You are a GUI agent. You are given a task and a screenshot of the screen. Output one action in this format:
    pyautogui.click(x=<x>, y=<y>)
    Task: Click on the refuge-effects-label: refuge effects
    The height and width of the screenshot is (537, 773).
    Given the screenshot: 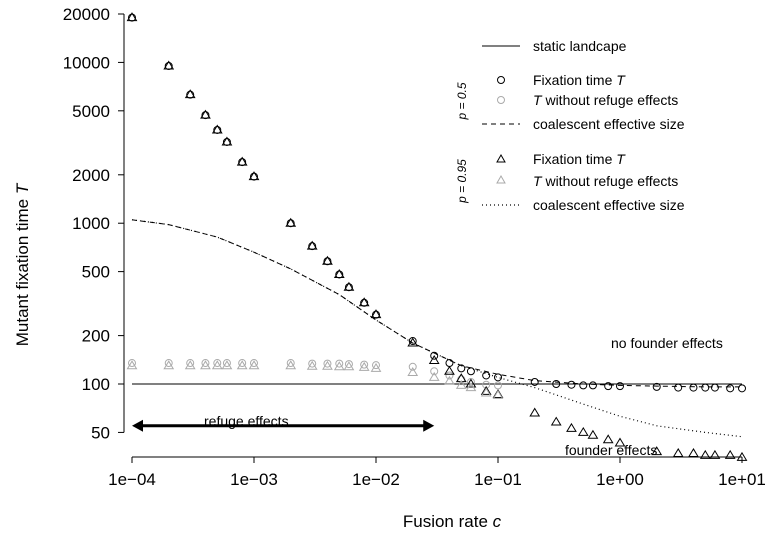 What is the action you would take?
    pyautogui.click(x=246, y=421)
    